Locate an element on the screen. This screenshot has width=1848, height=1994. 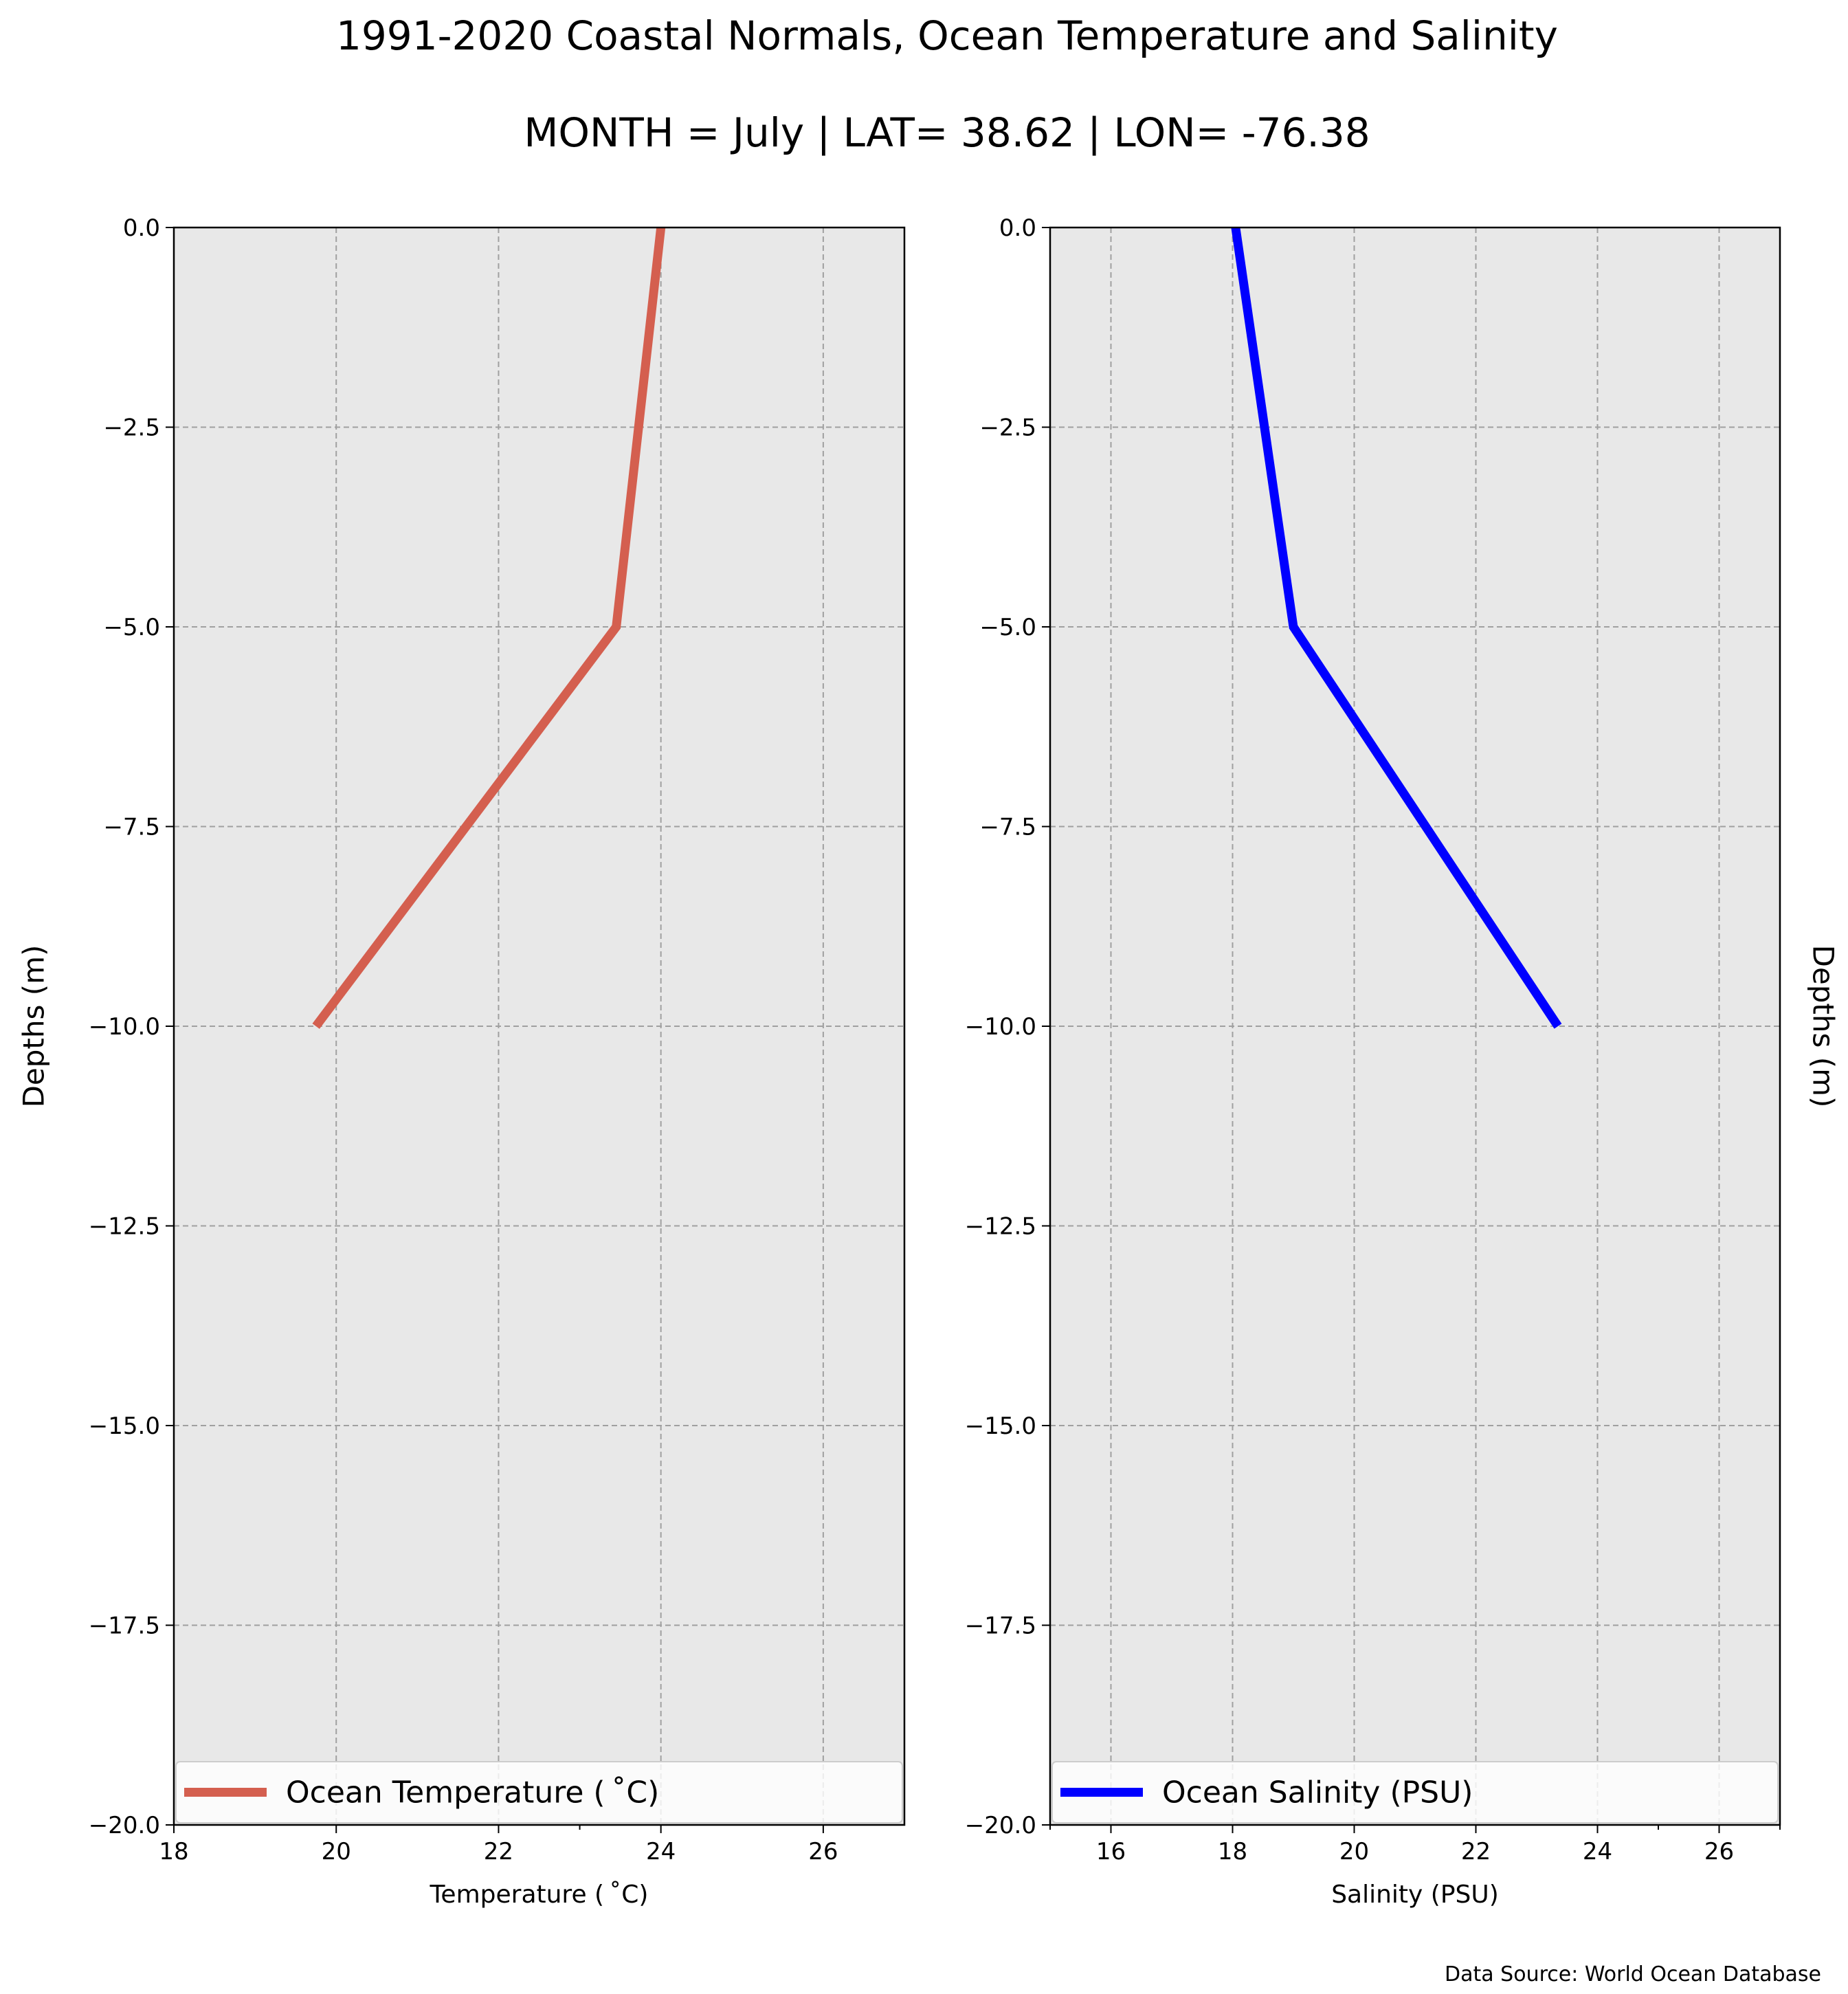
sal-ytick-label: −2.5 is located at coordinates (1007, 428).